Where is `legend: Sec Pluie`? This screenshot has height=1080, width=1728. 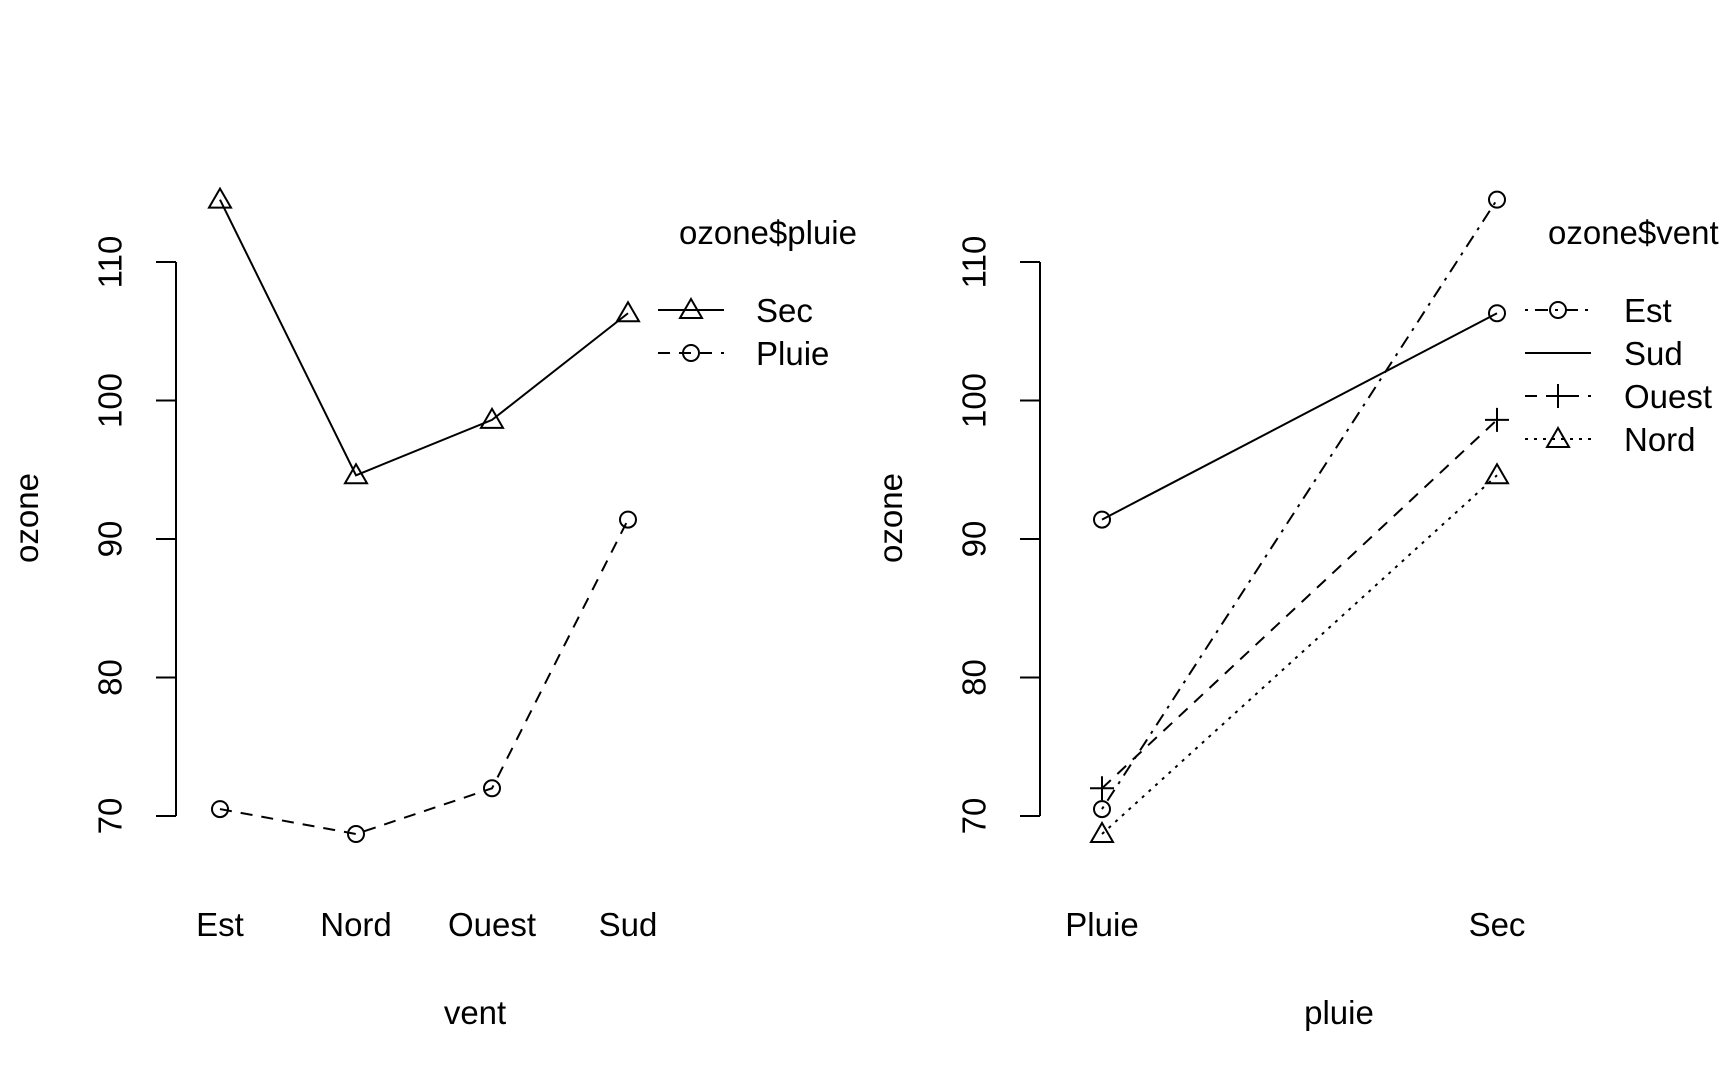 legend: Sec Pluie is located at coordinates (743, 332).